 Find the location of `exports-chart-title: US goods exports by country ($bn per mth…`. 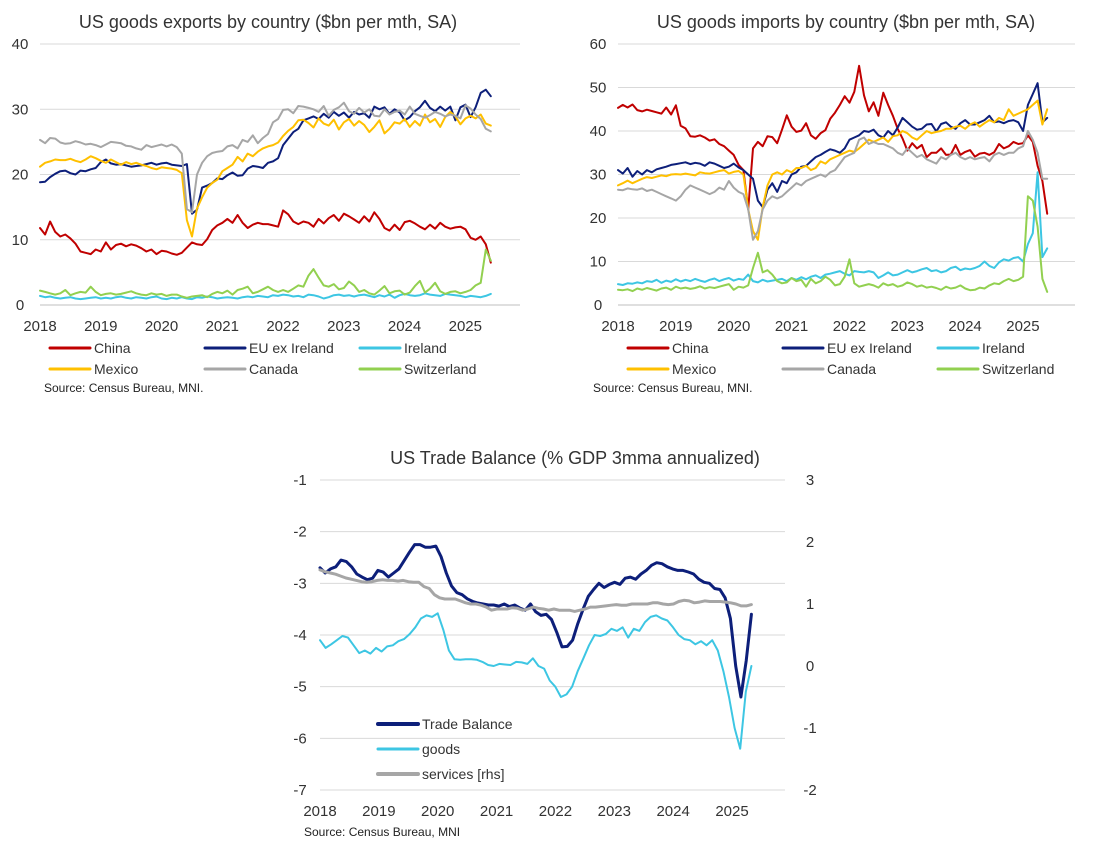

exports-chart-title: US goods exports by country ($bn per mth… is located at coordinates (268, 22).